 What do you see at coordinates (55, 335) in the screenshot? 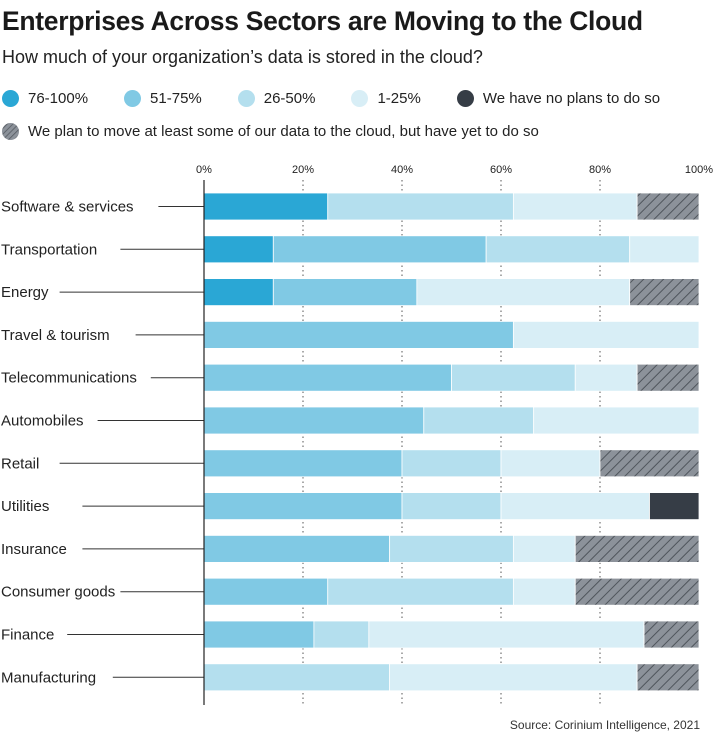
I see `category-label: Travel & tourism` at bounding box center [55, 335].